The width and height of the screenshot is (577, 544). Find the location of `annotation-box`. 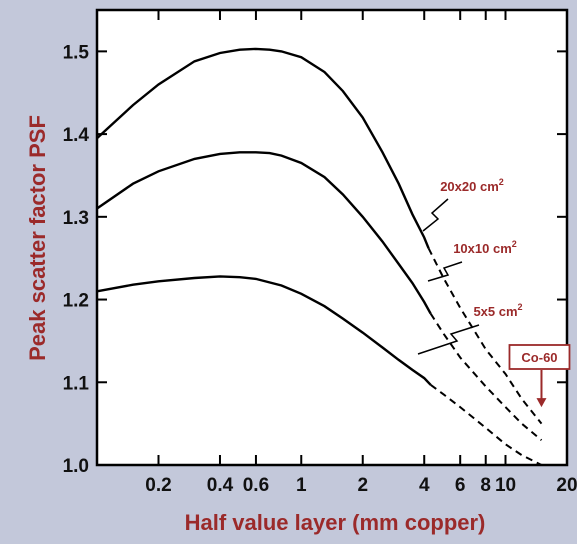

annotation-box is located at coordinates (539, 357).